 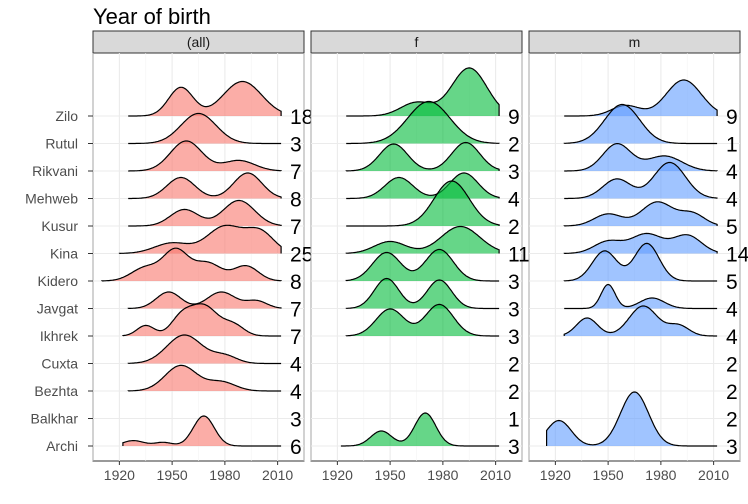 I want to click on count-label: 25, so click(x=301, y=255).